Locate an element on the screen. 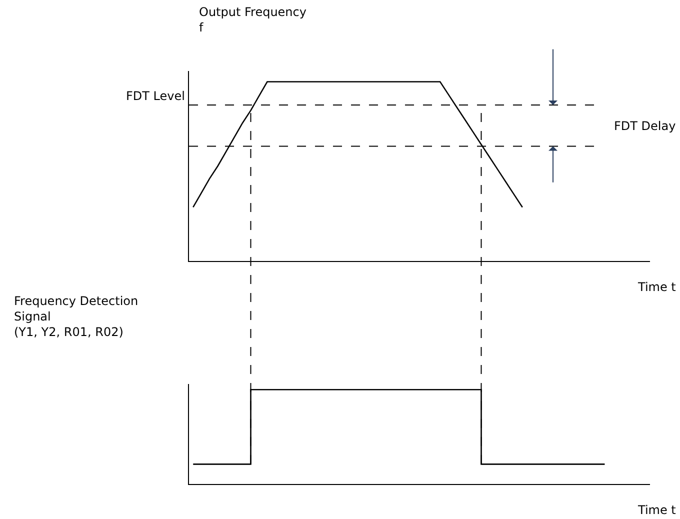 This screenshot has height=519, width=680. y-axis-title: Frequency Detection Signal (Y1, Y2, R01, R02) is located at coordinates (76, 317).